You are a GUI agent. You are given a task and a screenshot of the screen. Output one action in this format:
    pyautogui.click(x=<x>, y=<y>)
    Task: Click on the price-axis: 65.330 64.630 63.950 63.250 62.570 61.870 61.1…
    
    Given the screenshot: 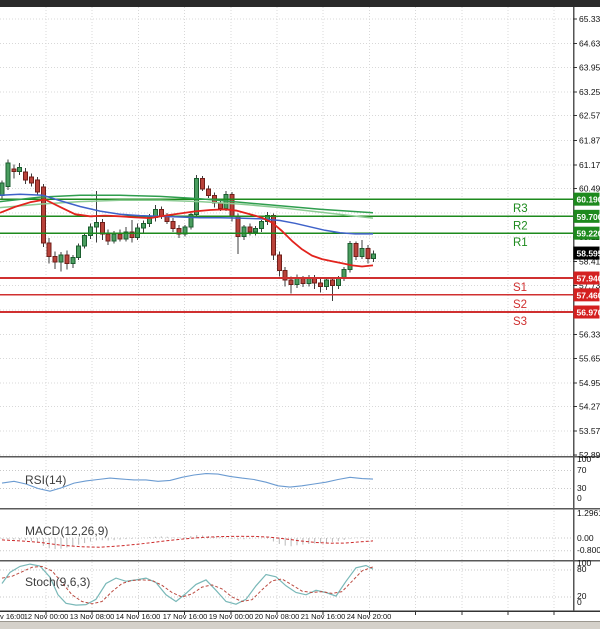 What is the action you would take?
    pyautogui.click(x=586, y=237)
    